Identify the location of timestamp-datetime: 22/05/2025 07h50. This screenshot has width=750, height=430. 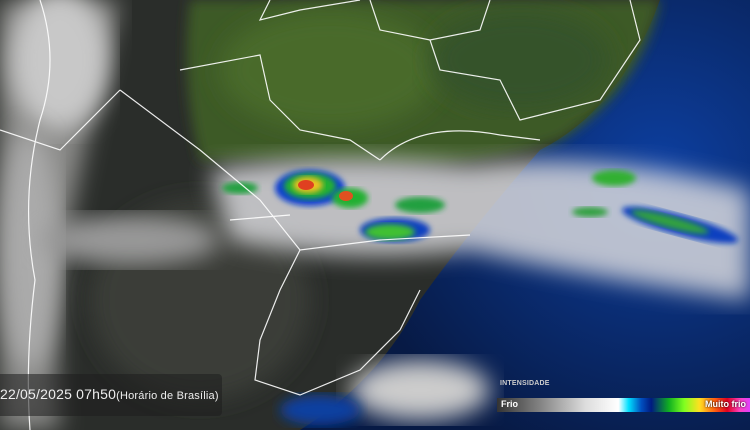
(58, 394).